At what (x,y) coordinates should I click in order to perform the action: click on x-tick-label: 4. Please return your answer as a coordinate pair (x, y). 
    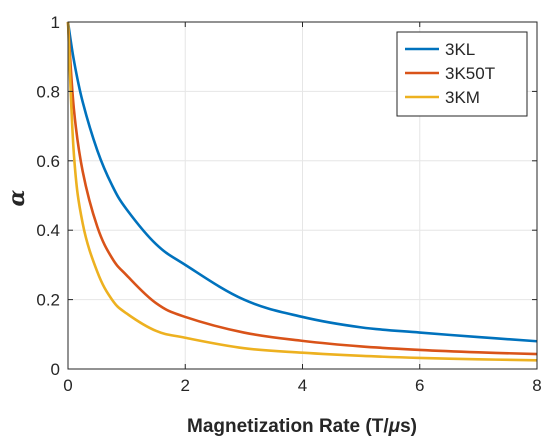
    Looking at the image, I should click on (302, 385).